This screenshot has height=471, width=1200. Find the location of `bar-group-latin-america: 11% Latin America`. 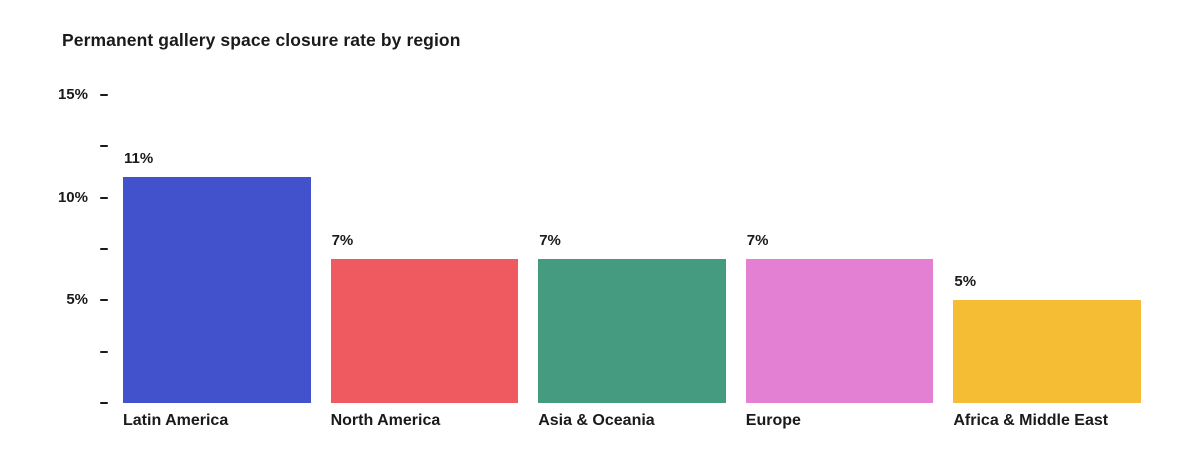

bar-group-latin-america: 11% Latin America is located at coordinates (217, 262).